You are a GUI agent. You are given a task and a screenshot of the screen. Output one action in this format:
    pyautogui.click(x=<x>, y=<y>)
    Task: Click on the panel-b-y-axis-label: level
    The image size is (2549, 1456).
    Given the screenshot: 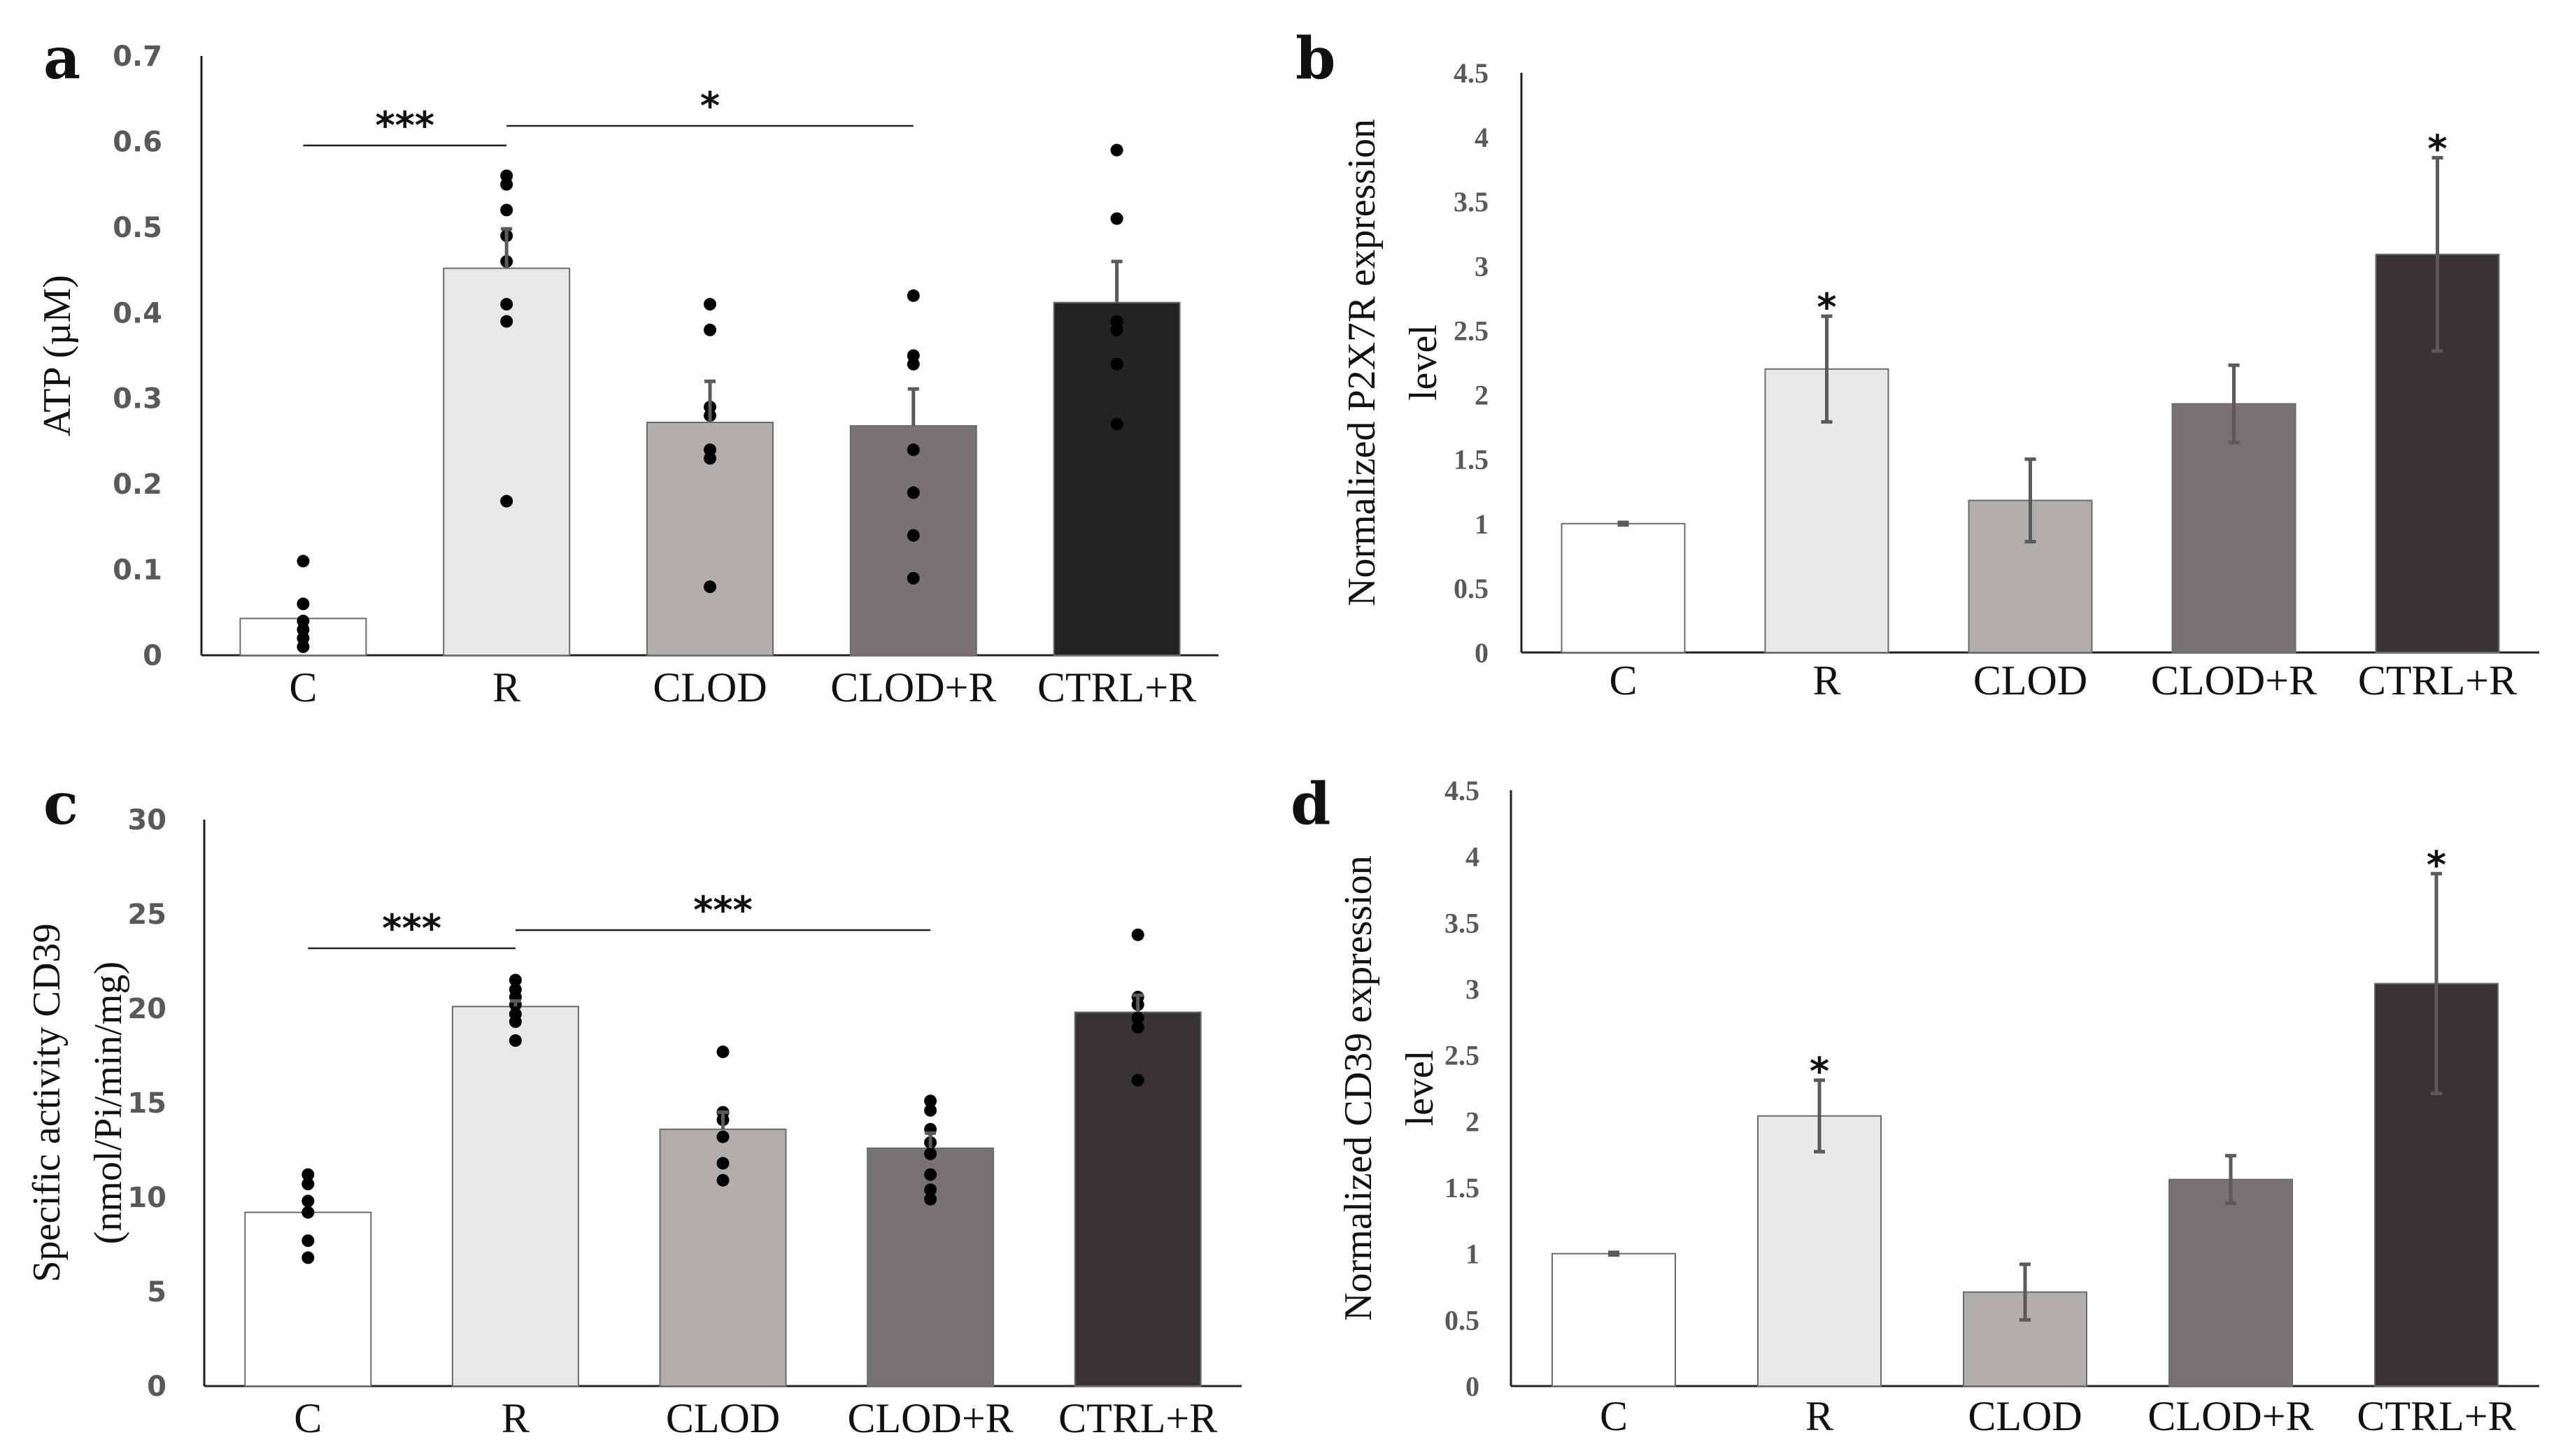 What is the action you would take?
    pyautogui.click(x=1423, y=363)
    